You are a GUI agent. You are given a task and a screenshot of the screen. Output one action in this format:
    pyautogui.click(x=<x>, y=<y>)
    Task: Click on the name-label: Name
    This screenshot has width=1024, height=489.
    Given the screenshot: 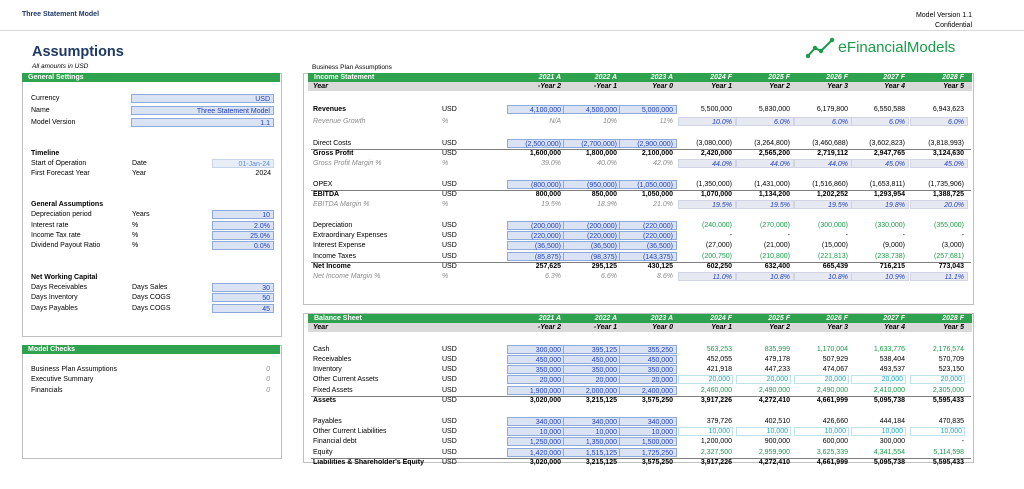 What is the action you would take?
    pyautogui.click(x=40, y=110)
    